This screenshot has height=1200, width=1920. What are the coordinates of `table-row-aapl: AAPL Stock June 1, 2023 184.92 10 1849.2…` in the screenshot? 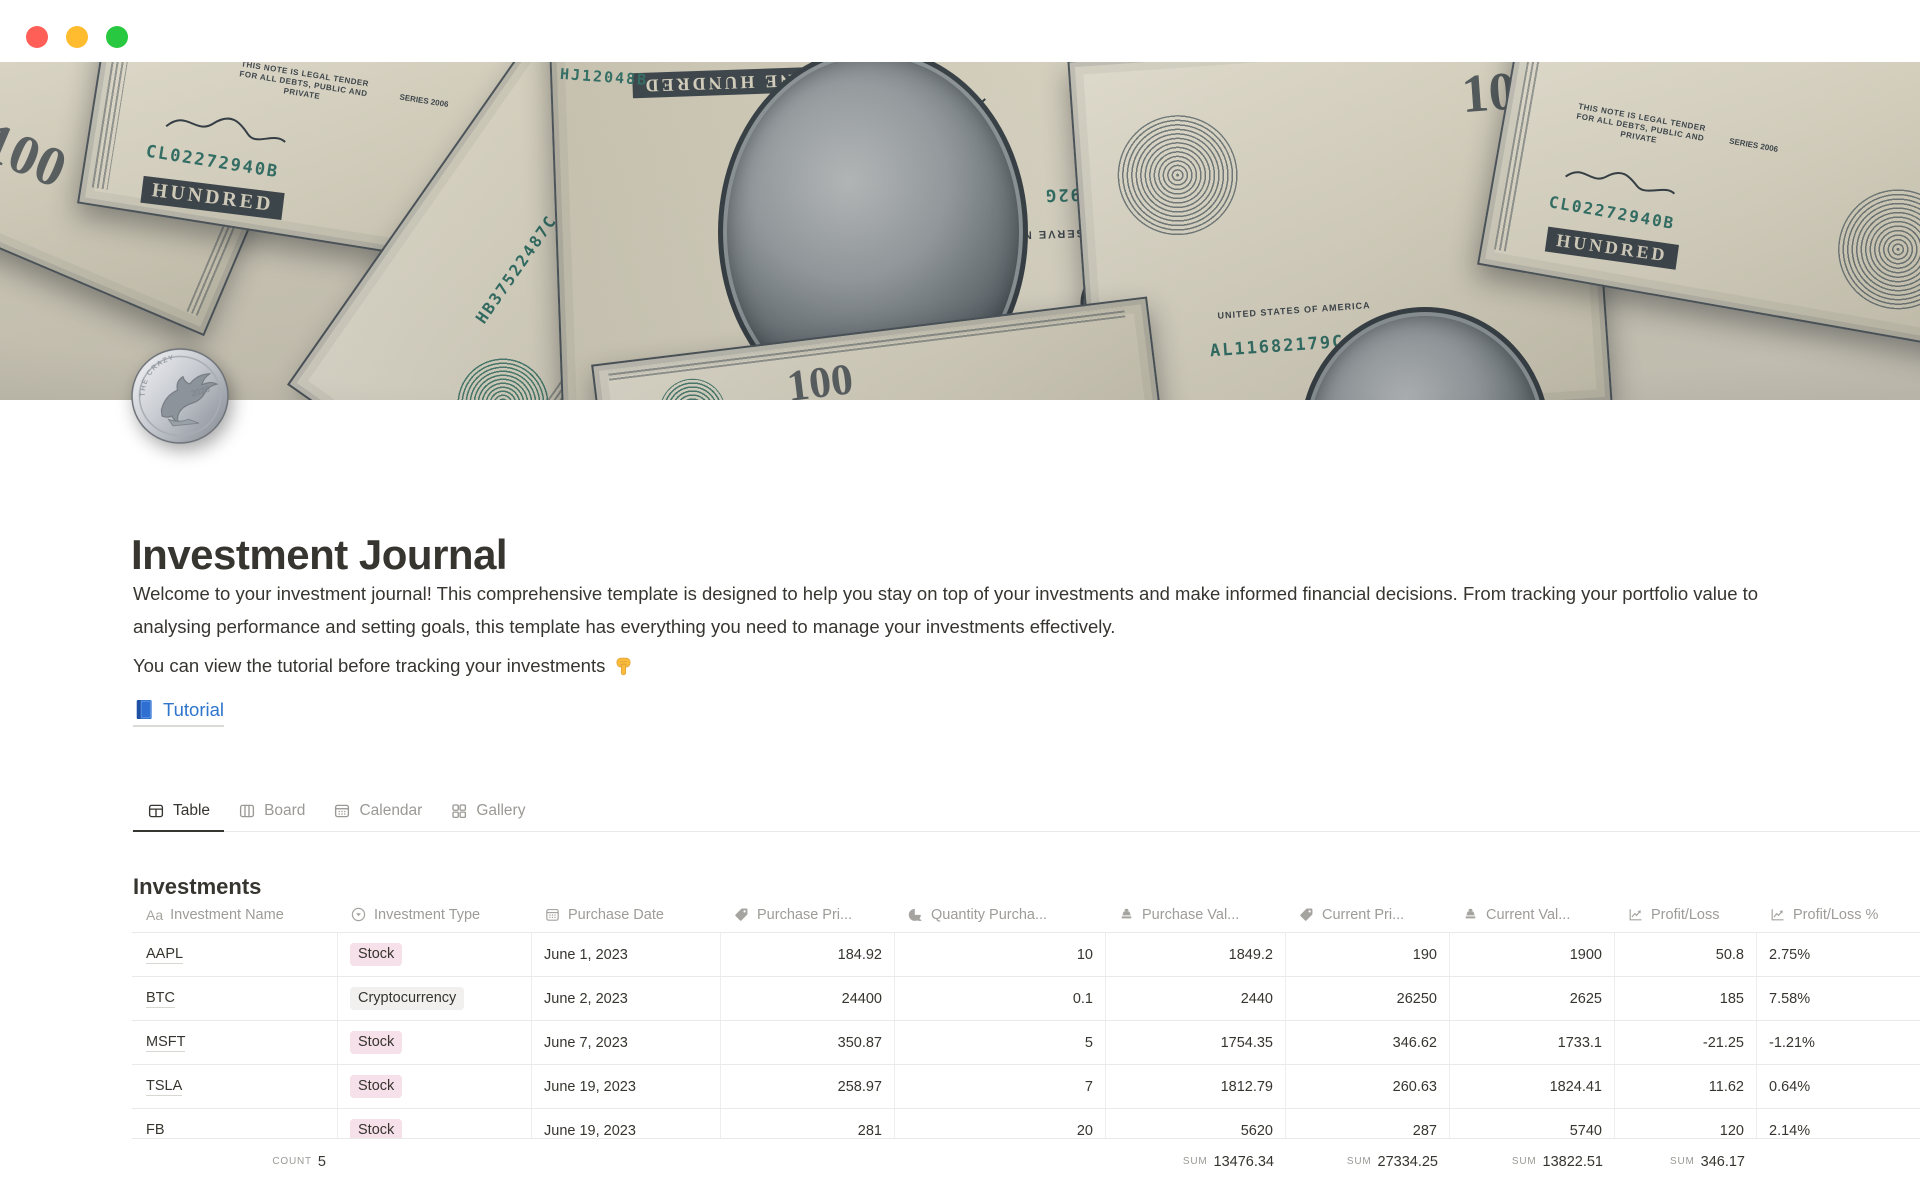 It's located at (1026, 955).